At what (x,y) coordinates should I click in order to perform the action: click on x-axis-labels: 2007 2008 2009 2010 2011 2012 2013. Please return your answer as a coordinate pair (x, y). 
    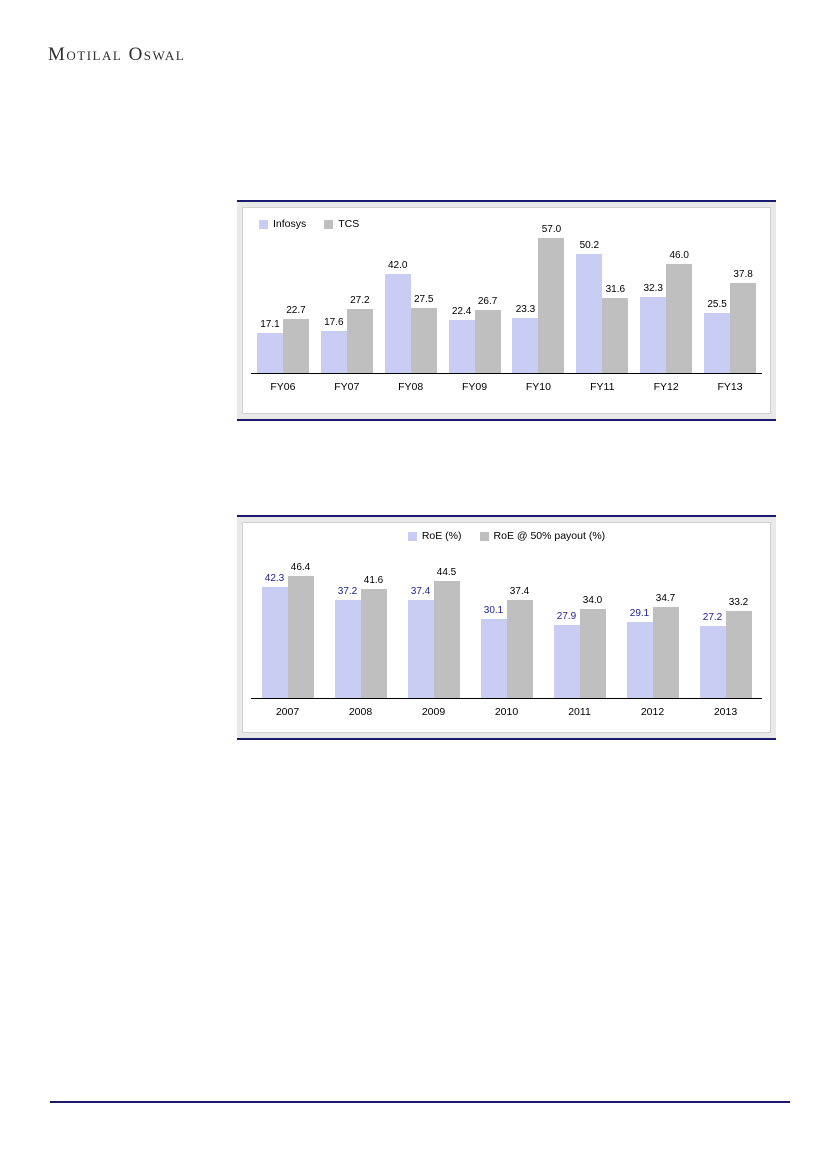
    Looking at the image, I should click on (506, 708).